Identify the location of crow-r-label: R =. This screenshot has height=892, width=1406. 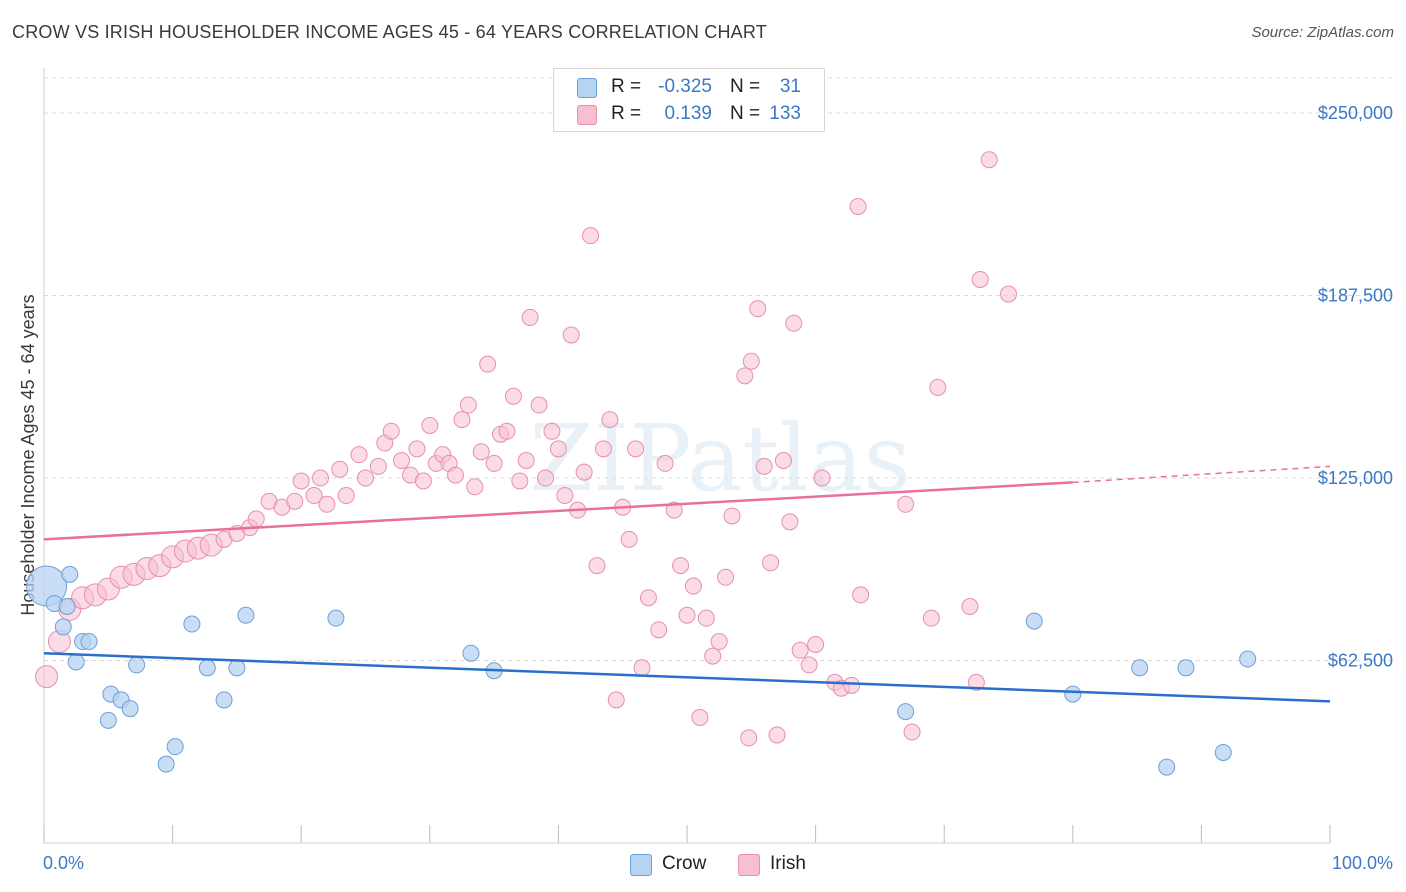
(626, 86).